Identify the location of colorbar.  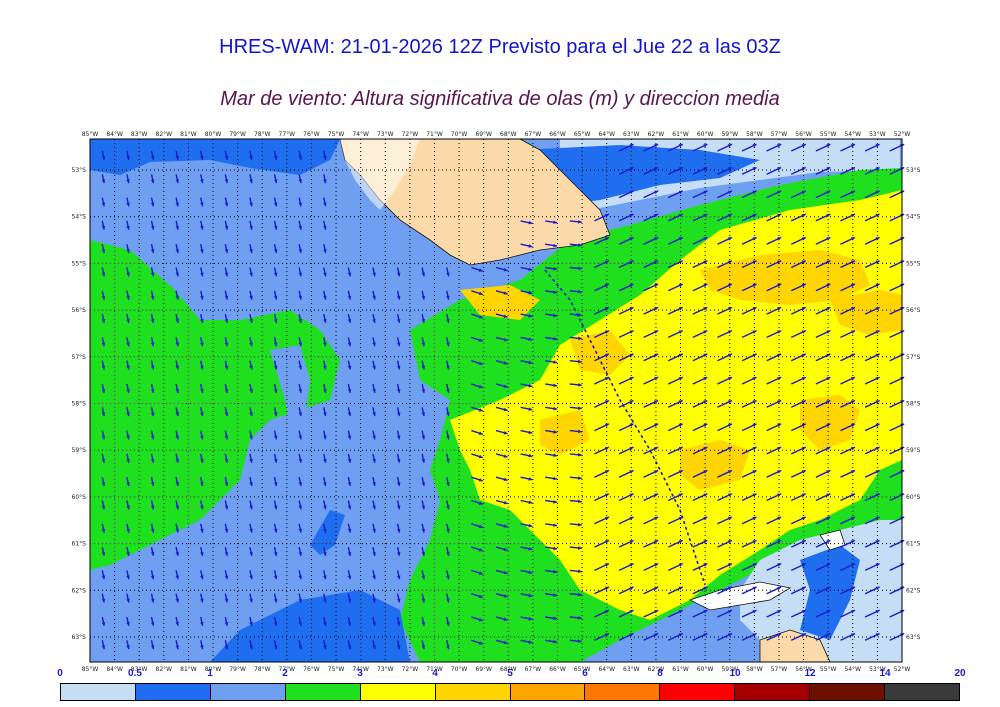
(510, 692).